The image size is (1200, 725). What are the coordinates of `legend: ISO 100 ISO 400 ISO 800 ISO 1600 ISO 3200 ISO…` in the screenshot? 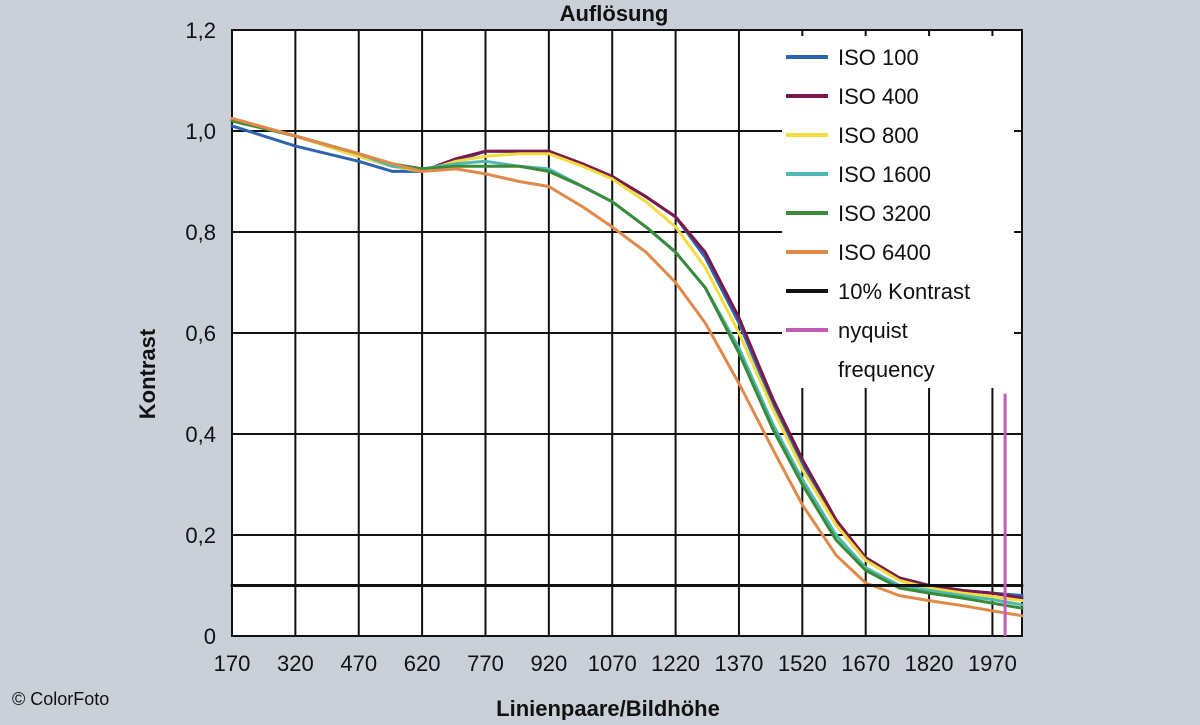 It's located at (898, 212).